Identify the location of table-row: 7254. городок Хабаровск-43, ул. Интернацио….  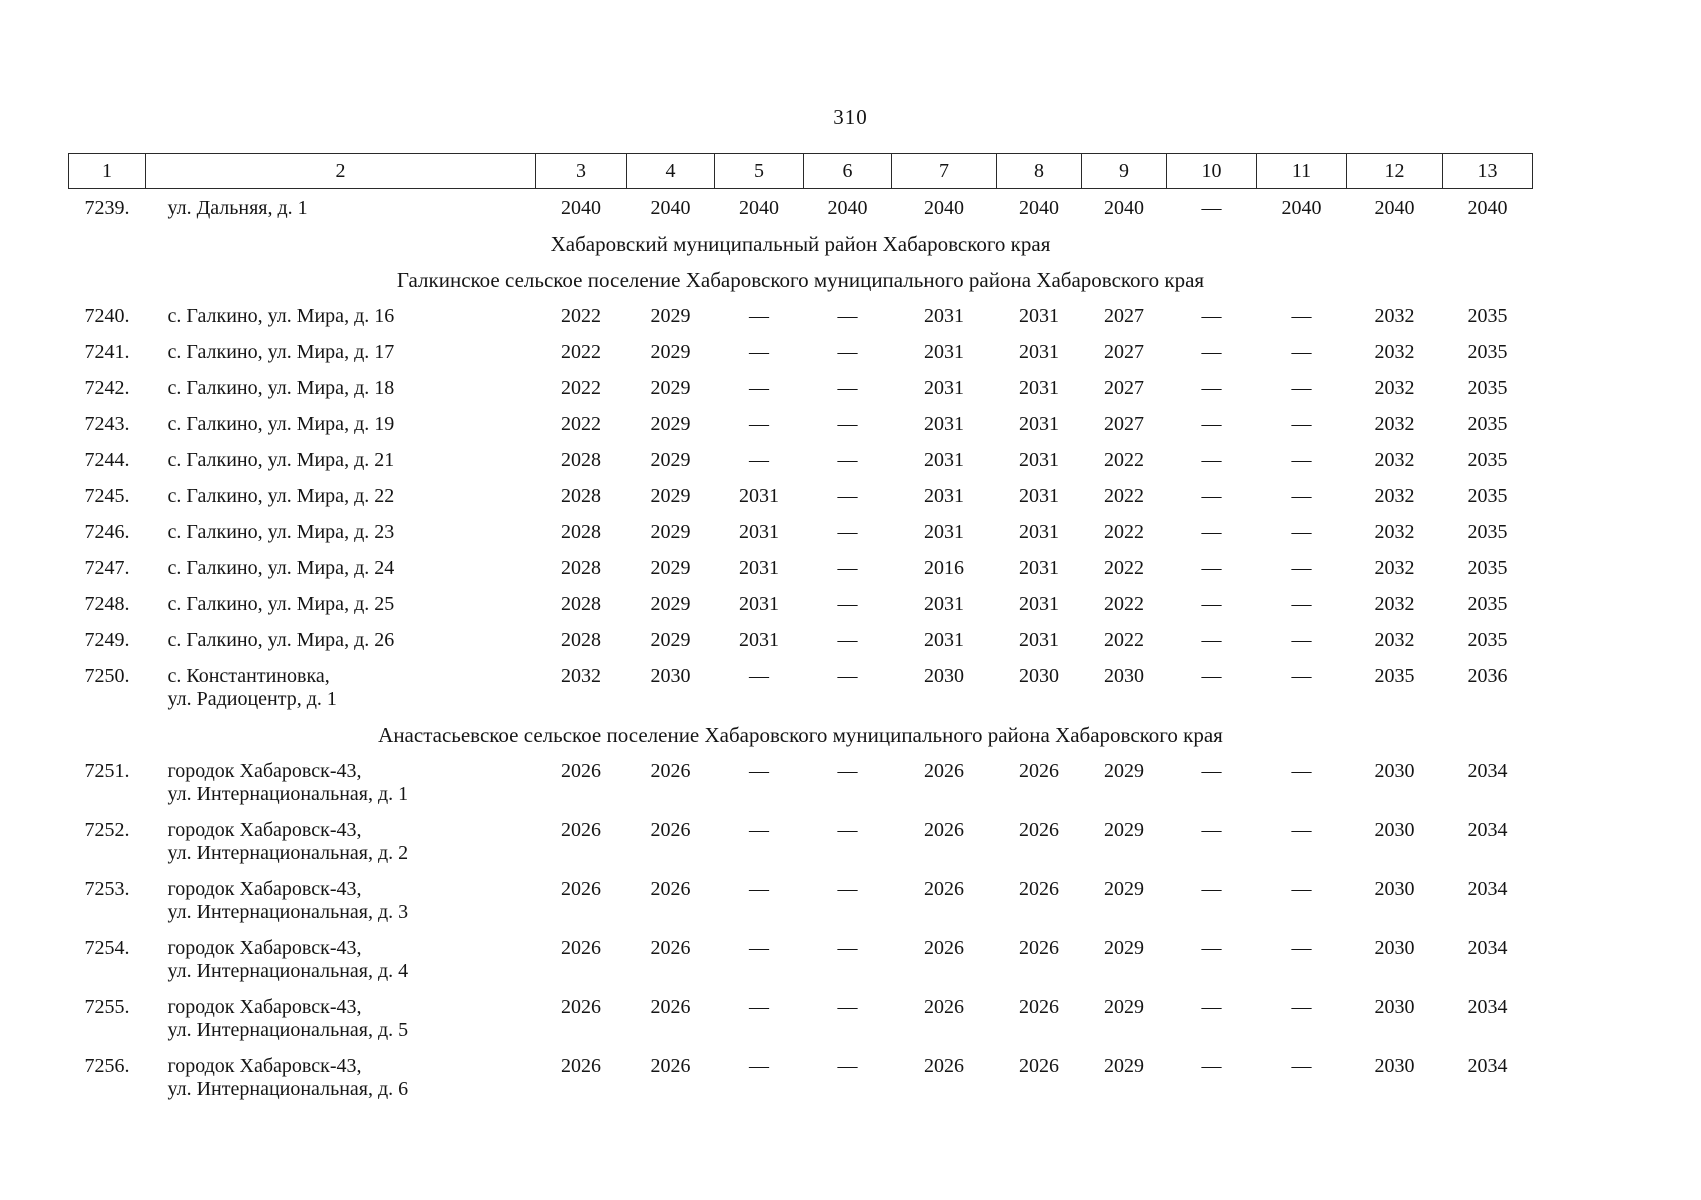
(801, 958).